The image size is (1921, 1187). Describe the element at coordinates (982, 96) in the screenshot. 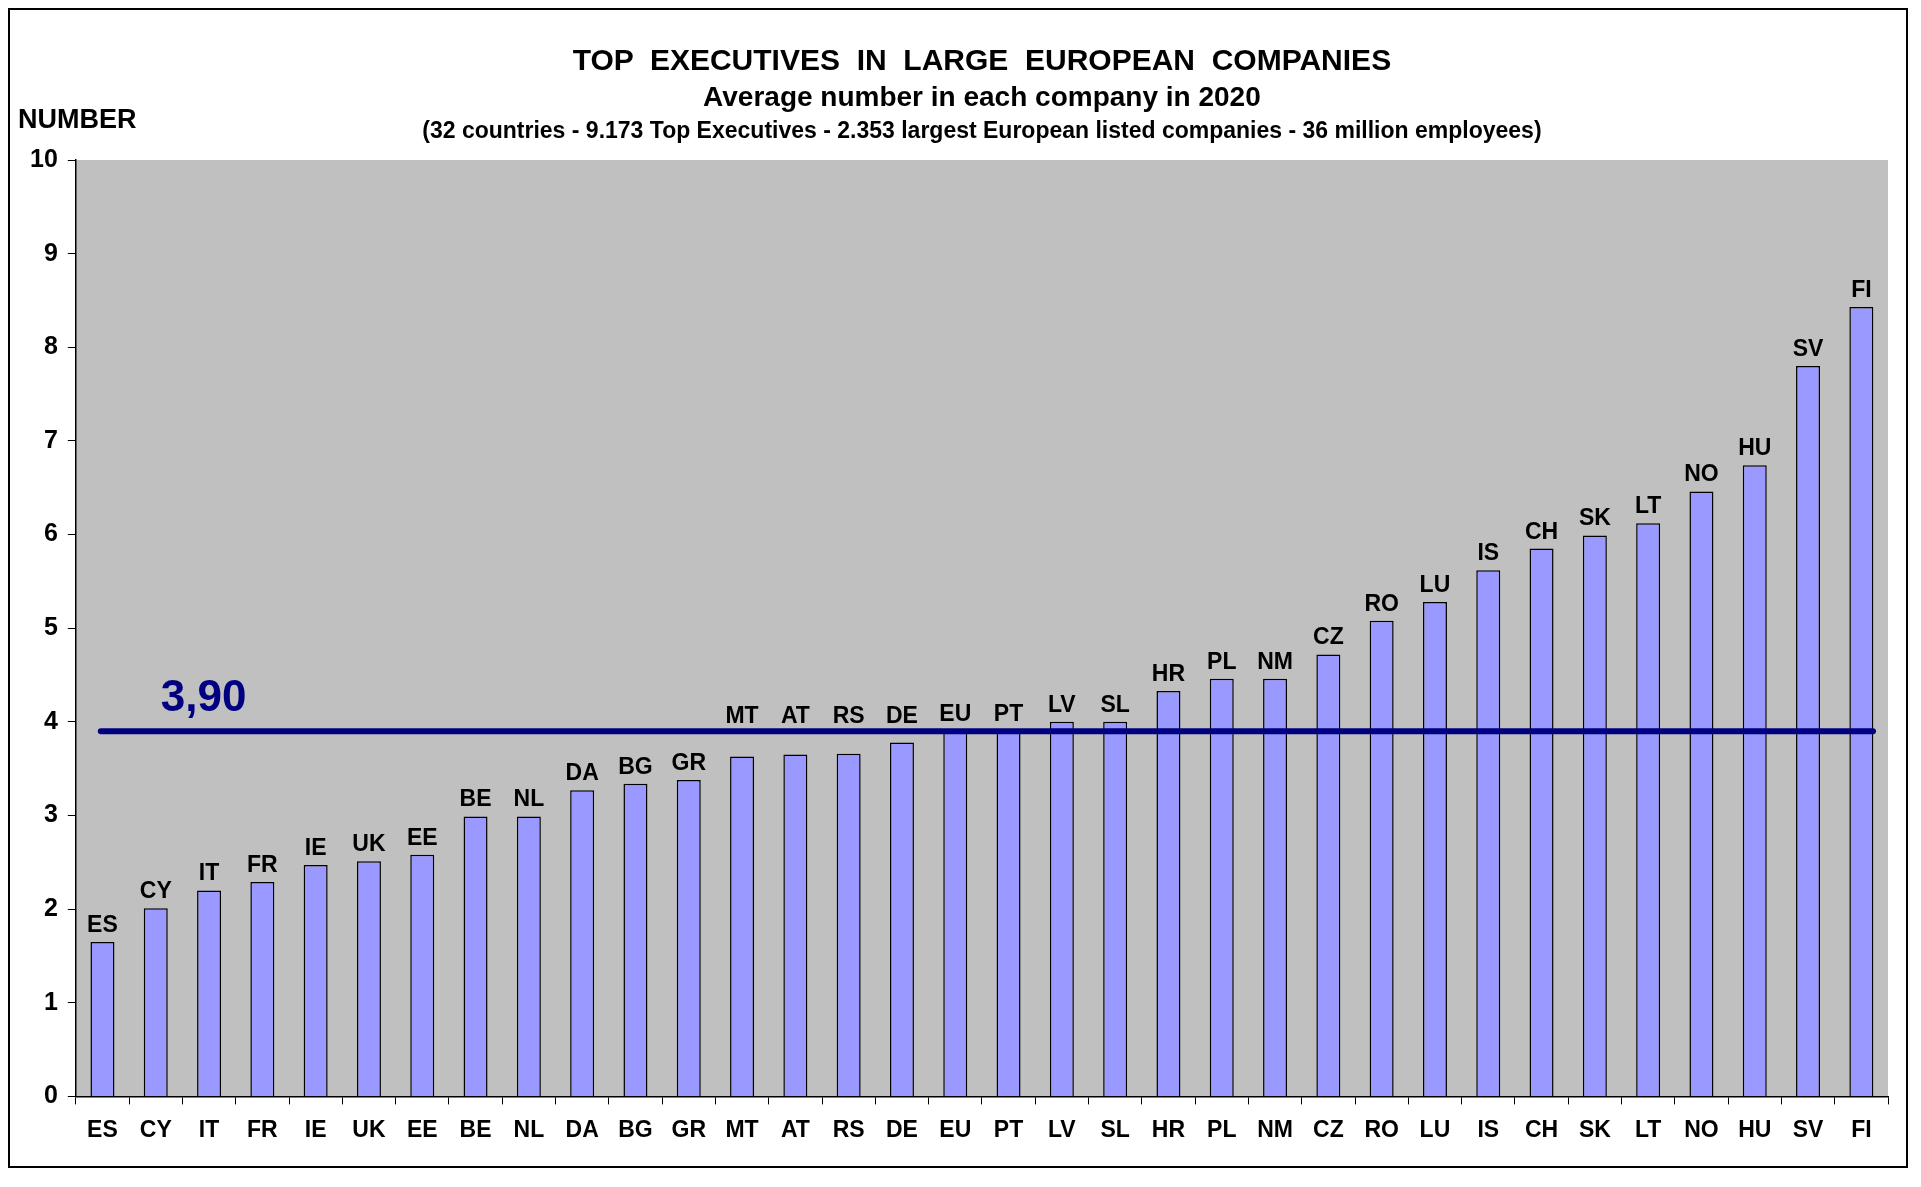

I see `chart-subtitle: Average number in each company in 2020` at that location.